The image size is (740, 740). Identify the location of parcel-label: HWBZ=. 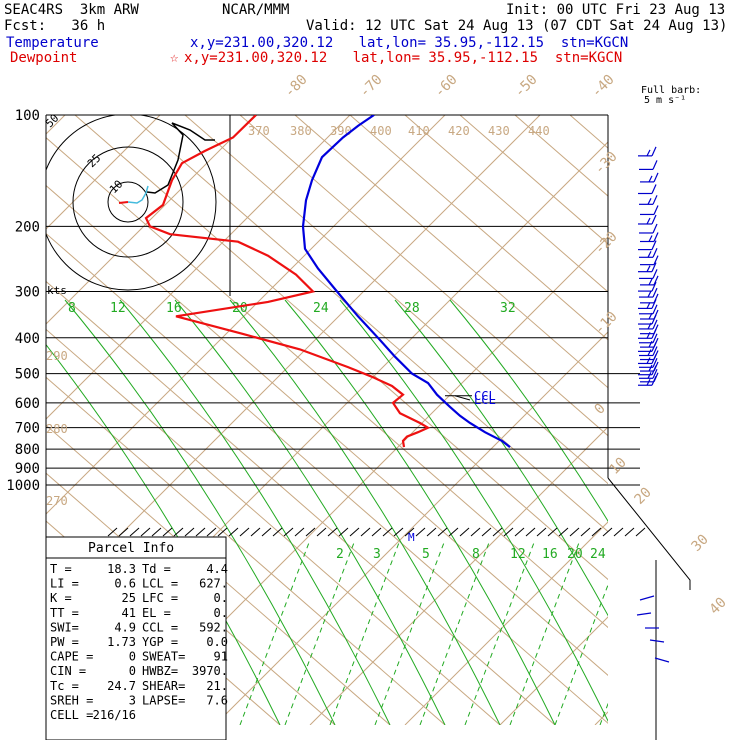
(160, 671).